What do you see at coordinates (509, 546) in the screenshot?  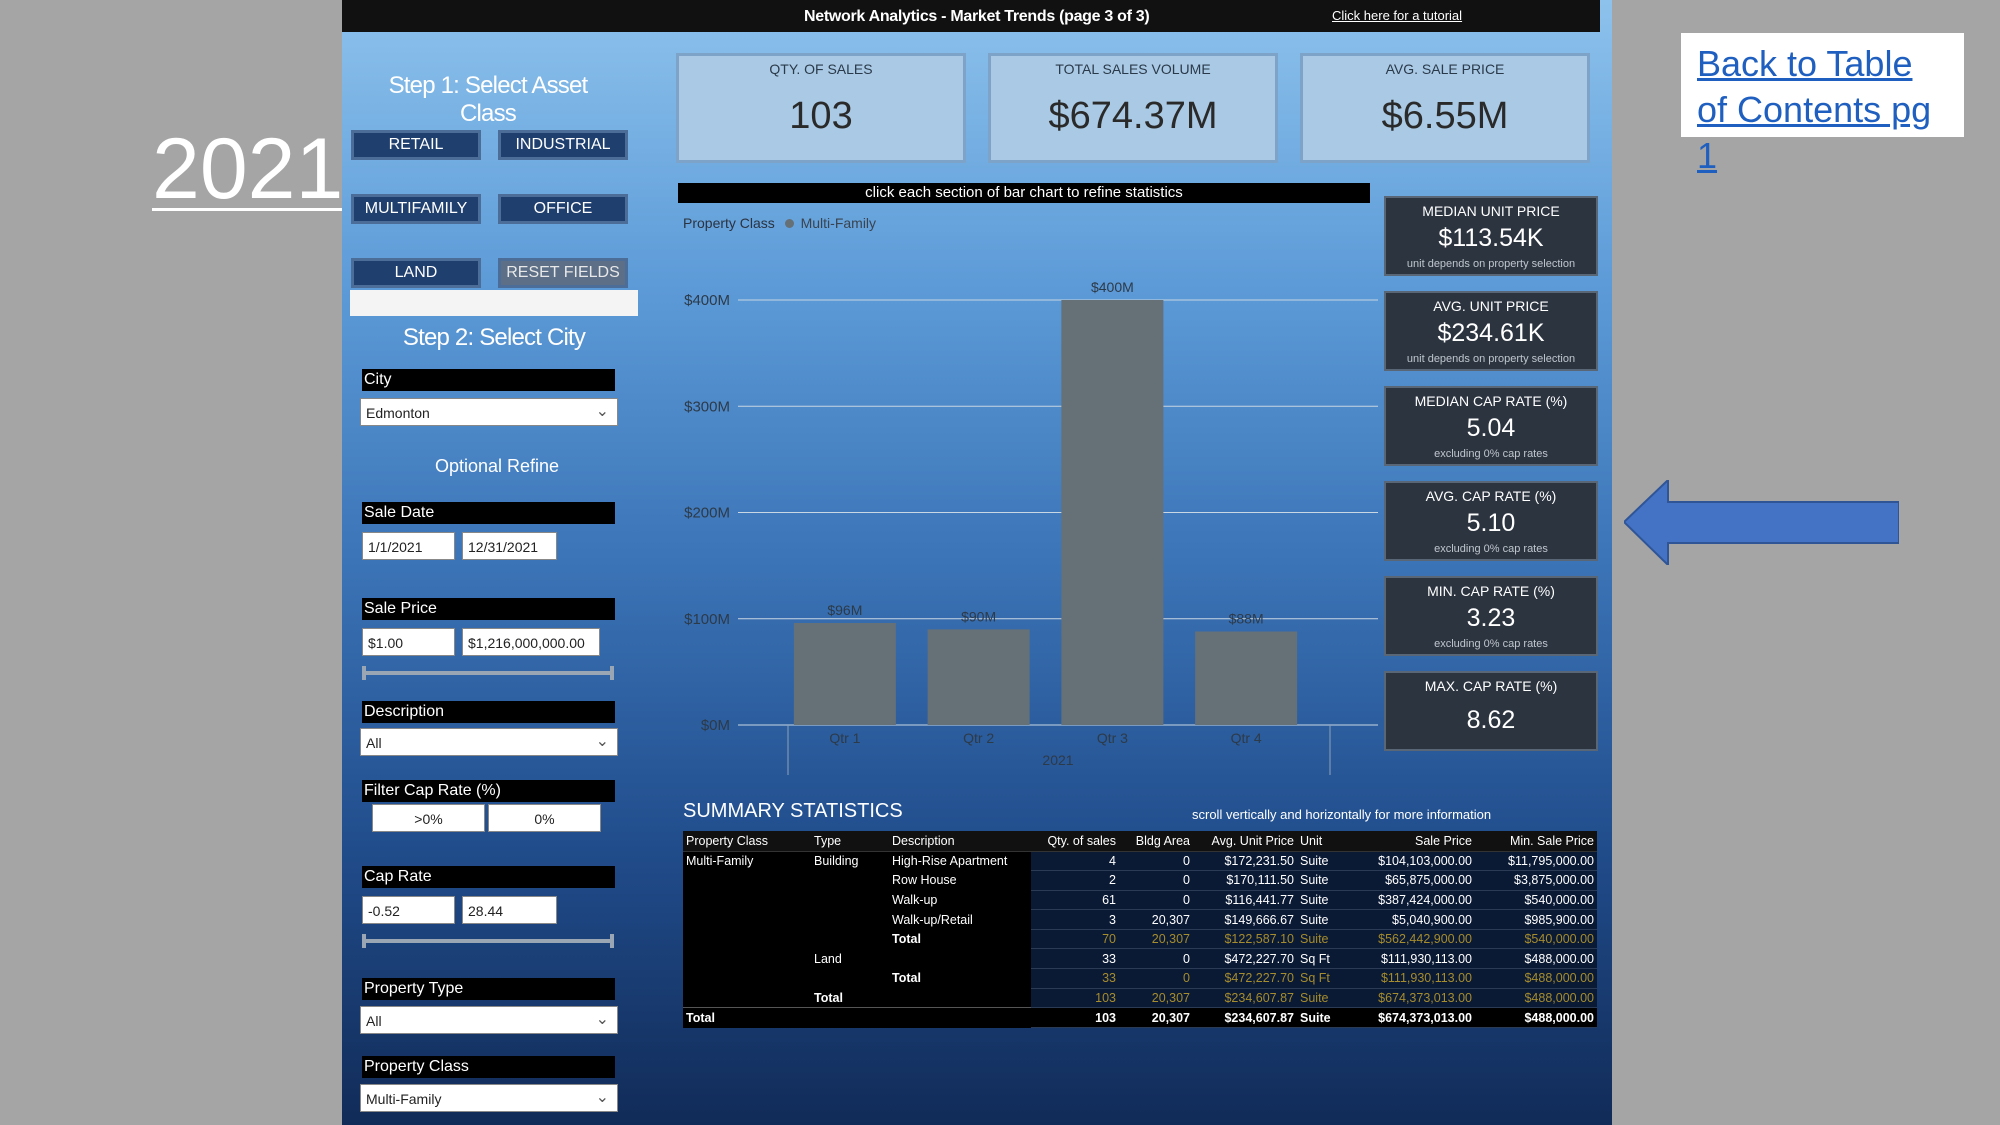 I see `sale-date-to-input: 12/31/2021` at bounding box center [509, 546].